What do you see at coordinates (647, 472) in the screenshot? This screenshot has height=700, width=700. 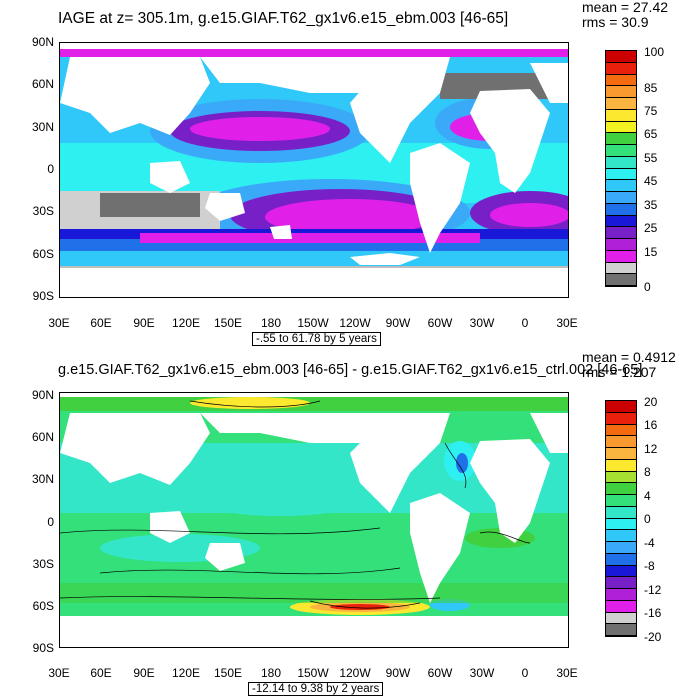 I see `colorbar-label: 8` at bounding box center [647, 472].